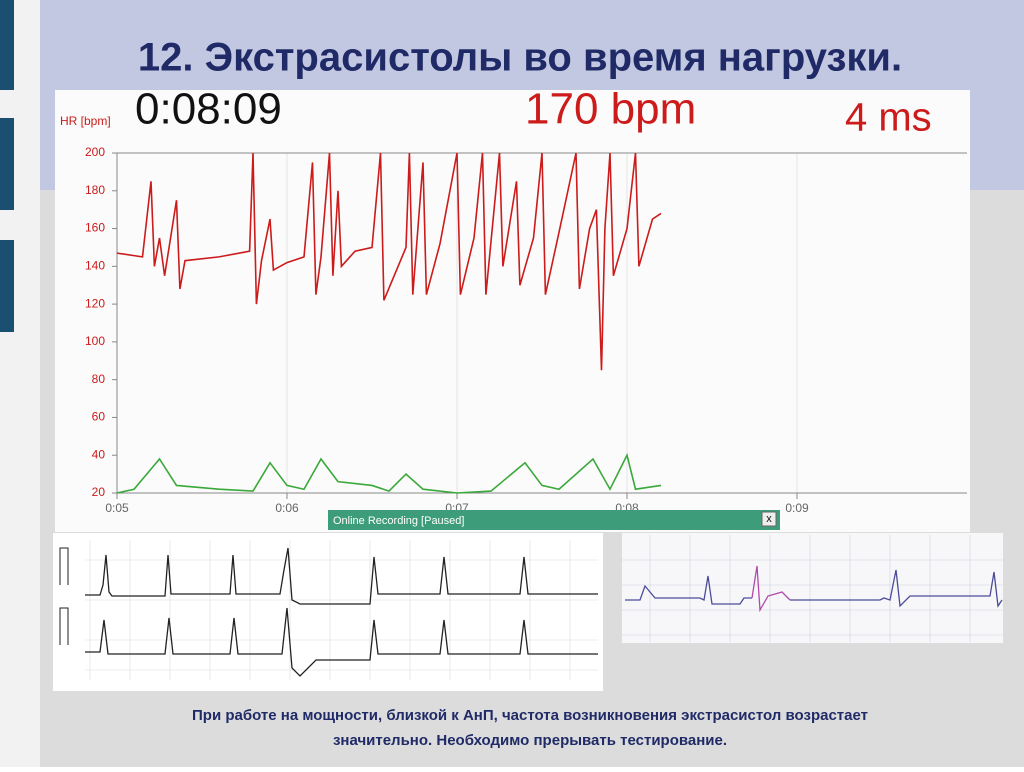 Image resolution: width=1024 pixels, height=772 pixels. I want to click on x-tick-label: 0:06, so click(287, 508).